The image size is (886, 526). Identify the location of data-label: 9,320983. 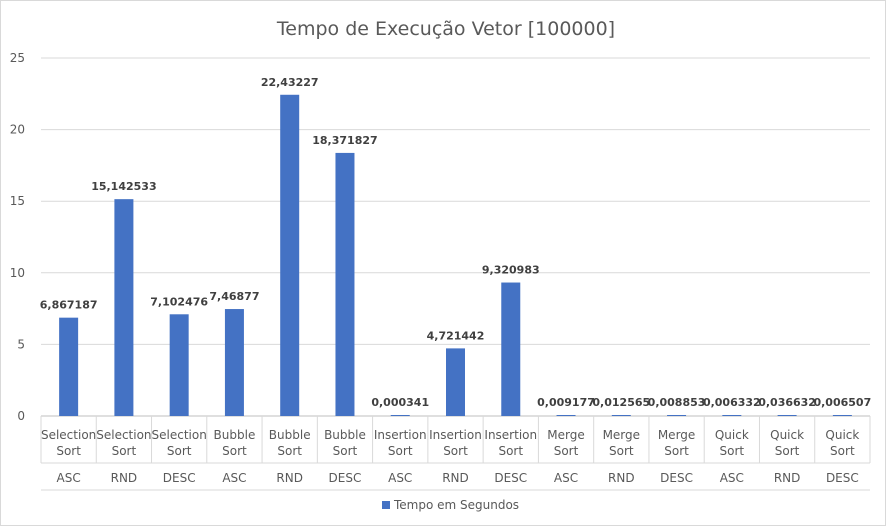
(511, 270).